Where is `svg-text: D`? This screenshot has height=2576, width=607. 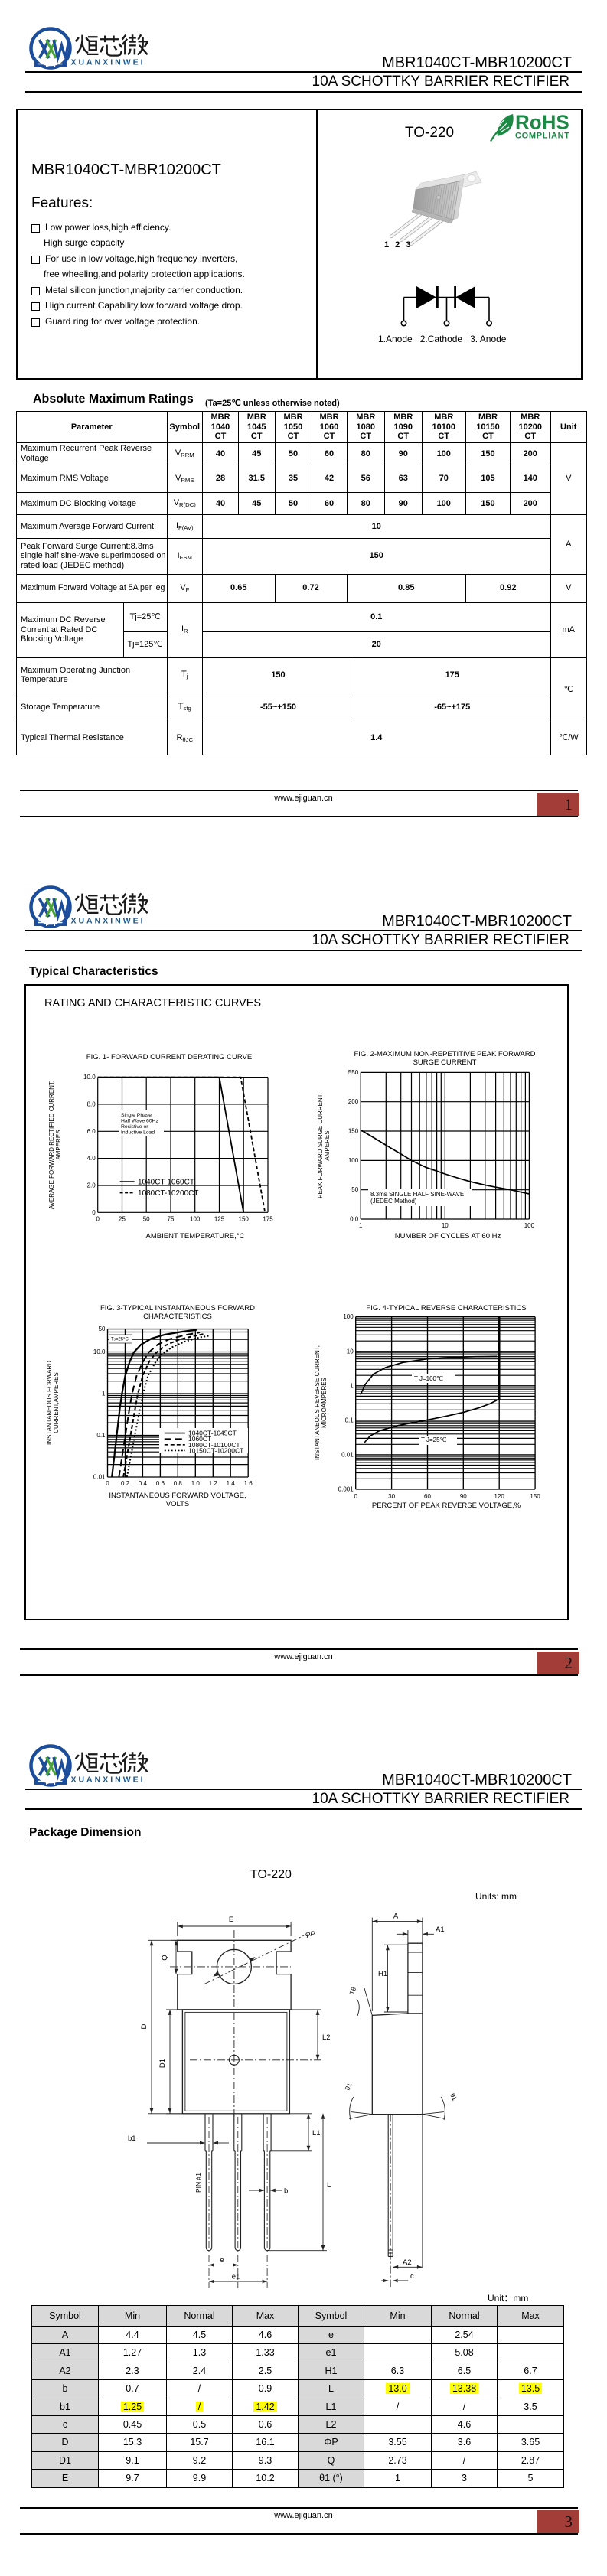
svg-text: D is located at coordinates (144, 2026).